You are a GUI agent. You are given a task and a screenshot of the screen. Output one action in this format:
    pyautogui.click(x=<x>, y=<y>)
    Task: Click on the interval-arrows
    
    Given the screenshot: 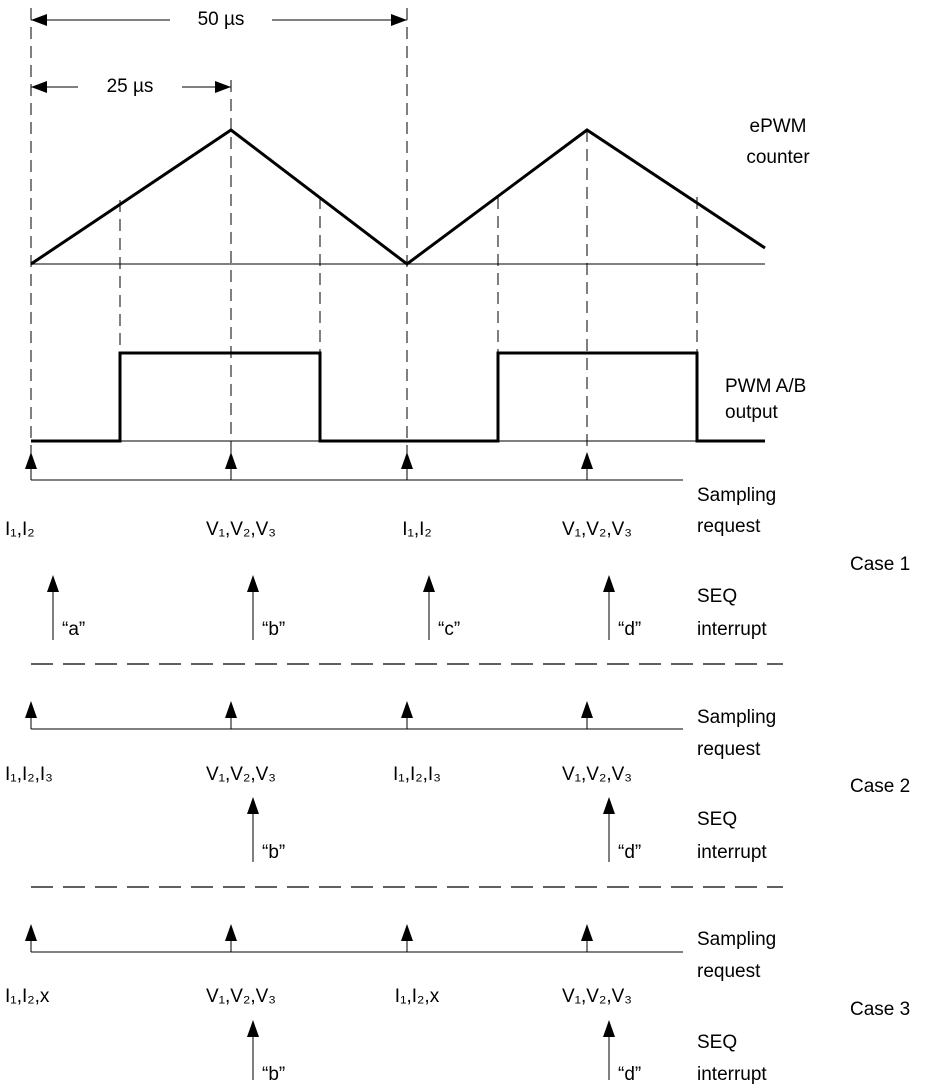 What is the action you would take?
    pyautogui.click(x=219, y=53)
    